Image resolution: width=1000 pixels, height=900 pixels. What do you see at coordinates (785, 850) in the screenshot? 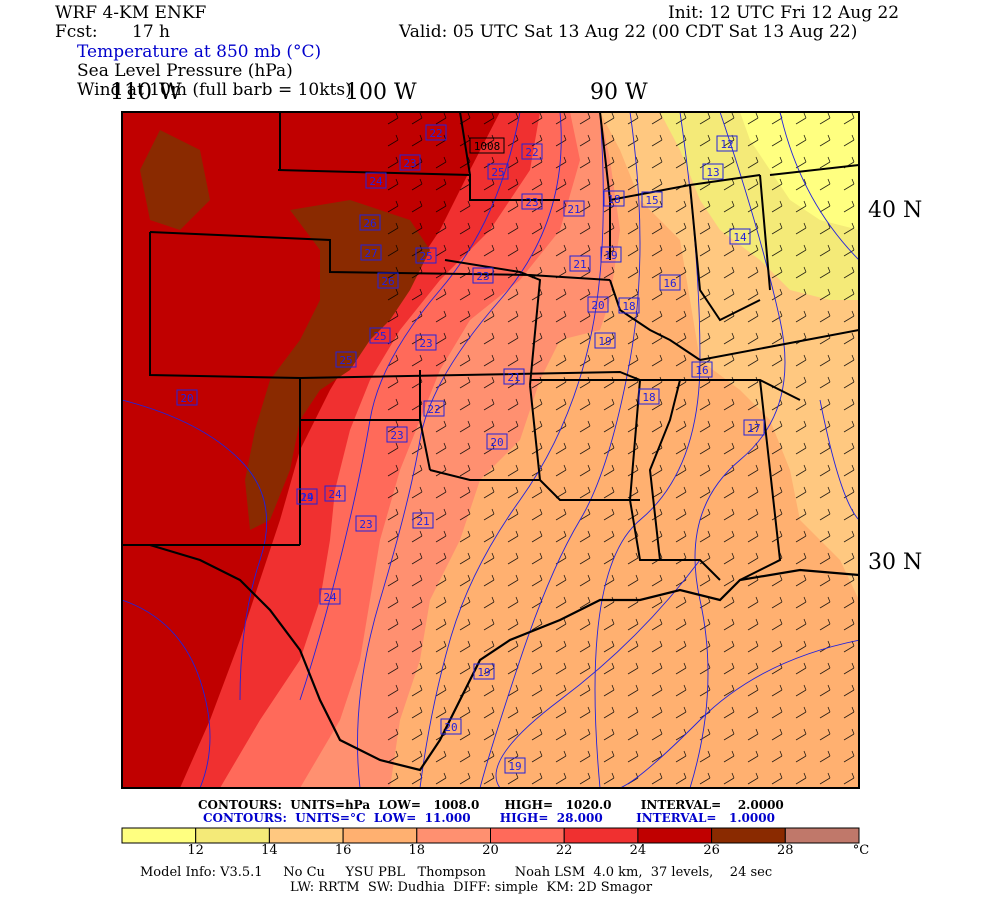
I see `colorbar-tick-label: 28` at bounding box center [785, 850].